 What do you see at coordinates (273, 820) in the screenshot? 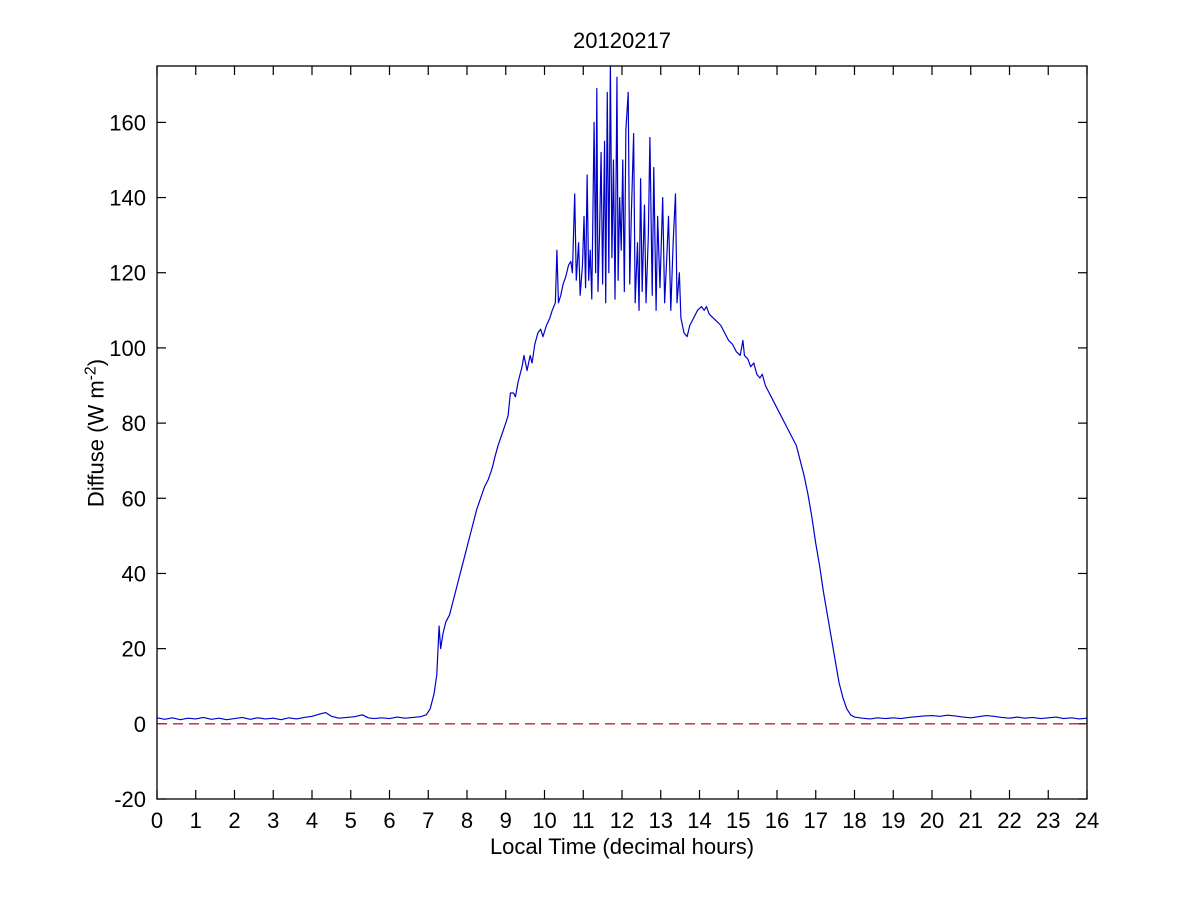
I see `x-tick-label: 3` at bounding box center [273, 820].